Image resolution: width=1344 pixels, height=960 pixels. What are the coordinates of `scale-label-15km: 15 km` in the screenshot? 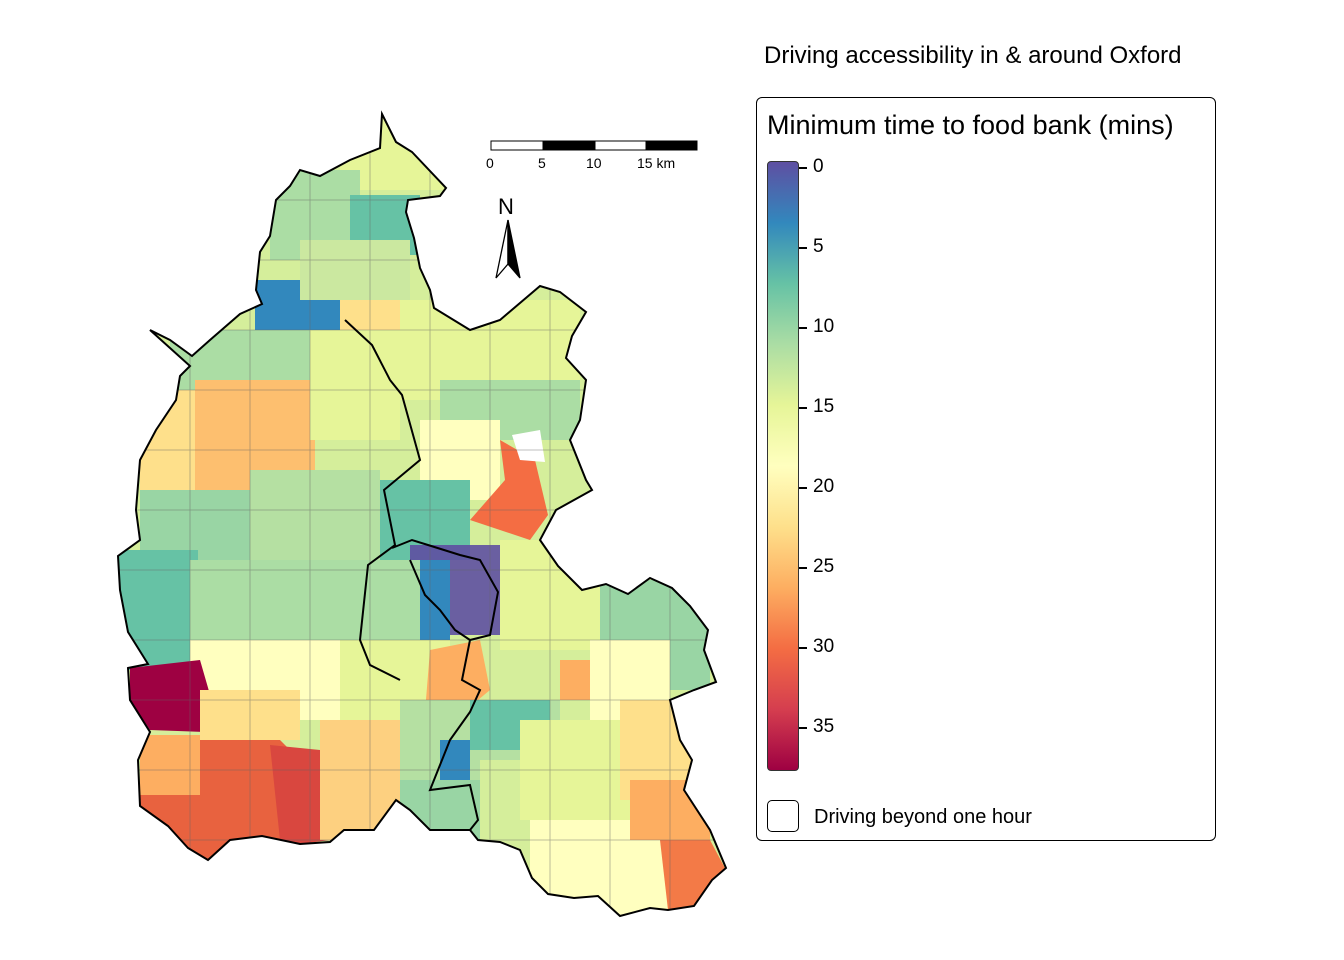 It's located at (656, 163).